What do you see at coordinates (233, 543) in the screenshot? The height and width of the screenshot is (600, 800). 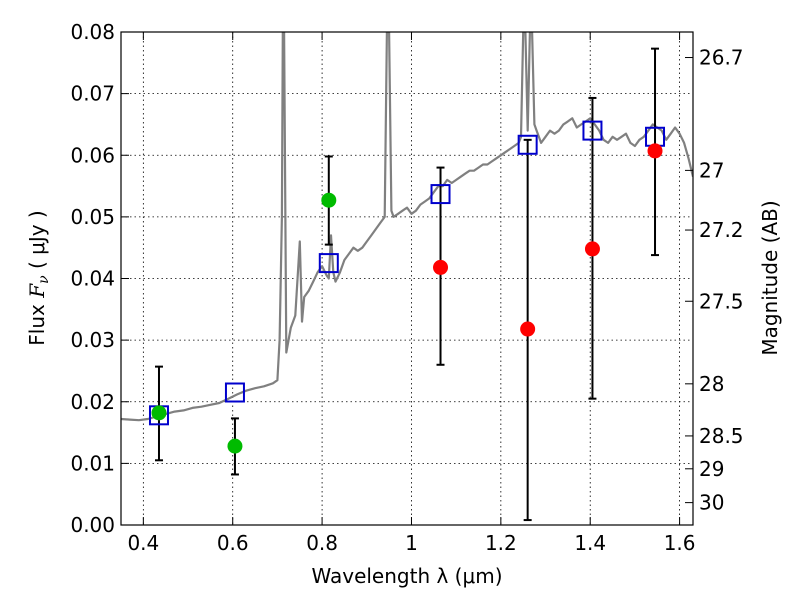 I see `x-tick-label: 0.6` at bounding box center [233, 543].